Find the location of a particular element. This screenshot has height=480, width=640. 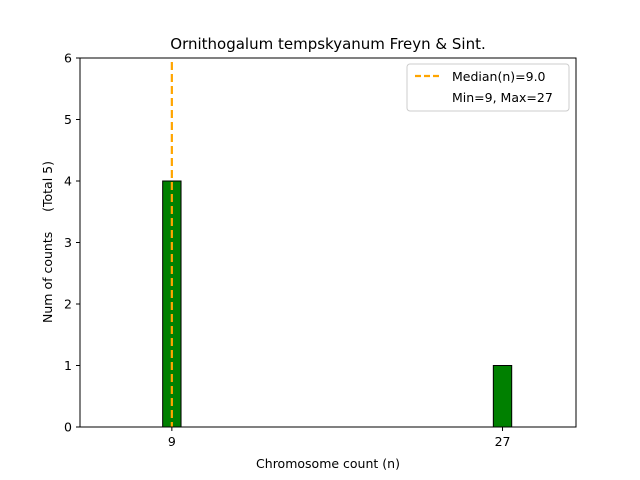

x-axis-ticks: 9 27 is located at coordinates (339, 438).